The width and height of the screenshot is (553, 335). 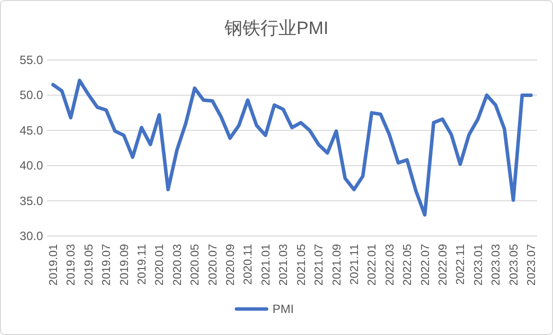 I want to click on x-tick-label: 2020.05, so click(x=196, y=265).